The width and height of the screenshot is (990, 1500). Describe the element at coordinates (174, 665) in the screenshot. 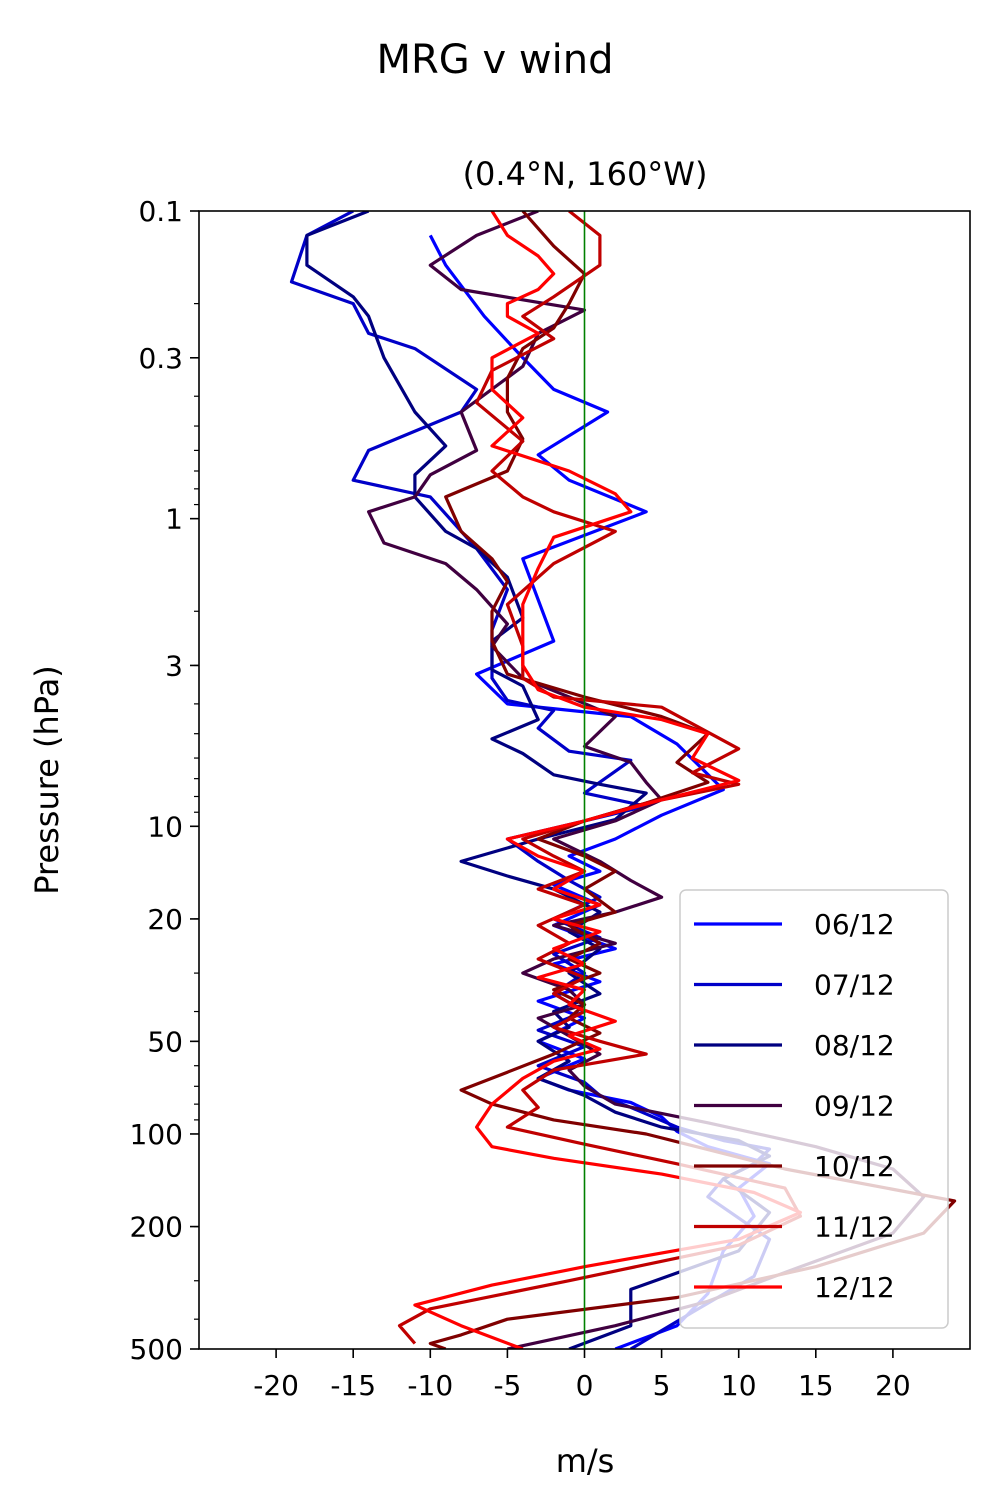

I see `y-tick-label: 3` at that location.